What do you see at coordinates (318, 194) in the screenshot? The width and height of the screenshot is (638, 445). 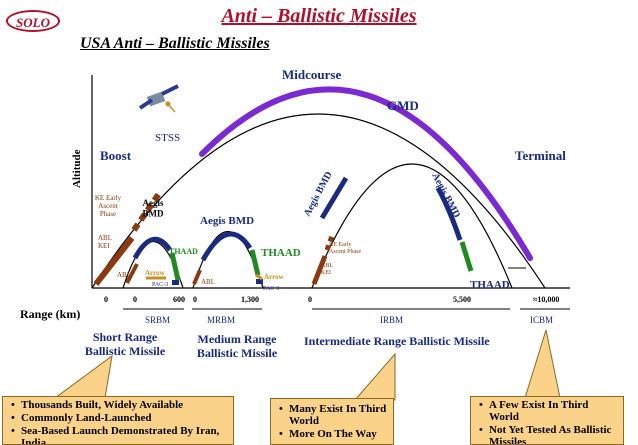 I see `aegis-irbm-left-label: Aegis BMD` at bounding box center [318, 194].